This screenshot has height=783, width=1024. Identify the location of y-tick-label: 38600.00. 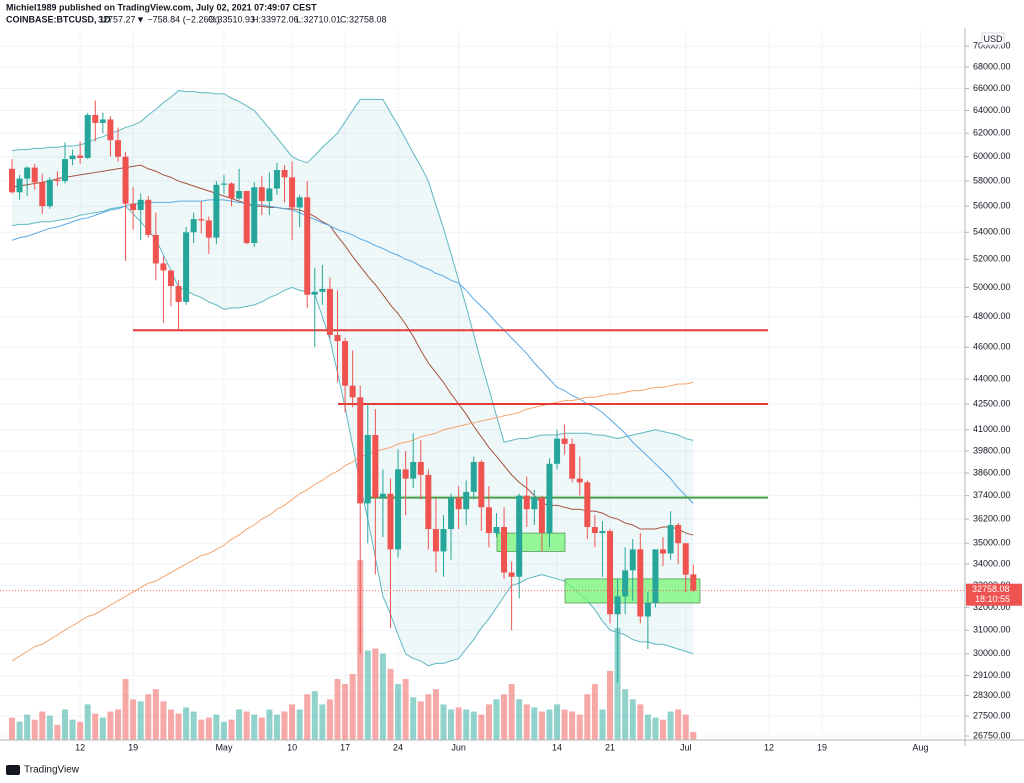
(992, 472).